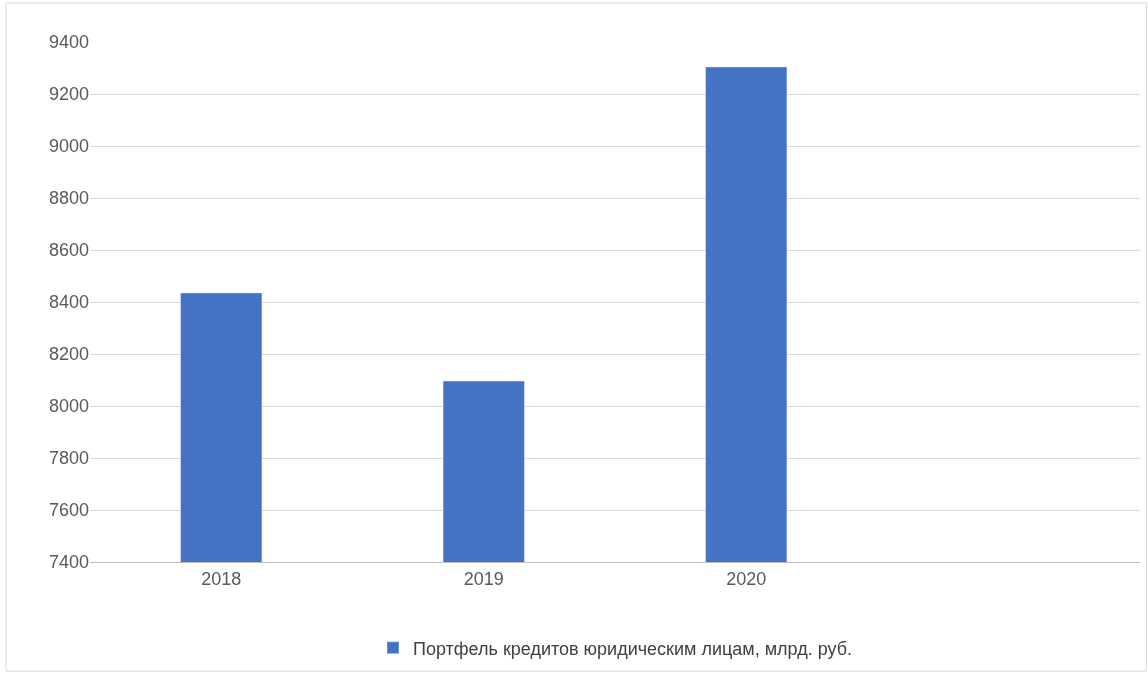  Describe the element at coordinates (746, 578) in the screenshot. I see `x-tick-label: 2020` at that location.